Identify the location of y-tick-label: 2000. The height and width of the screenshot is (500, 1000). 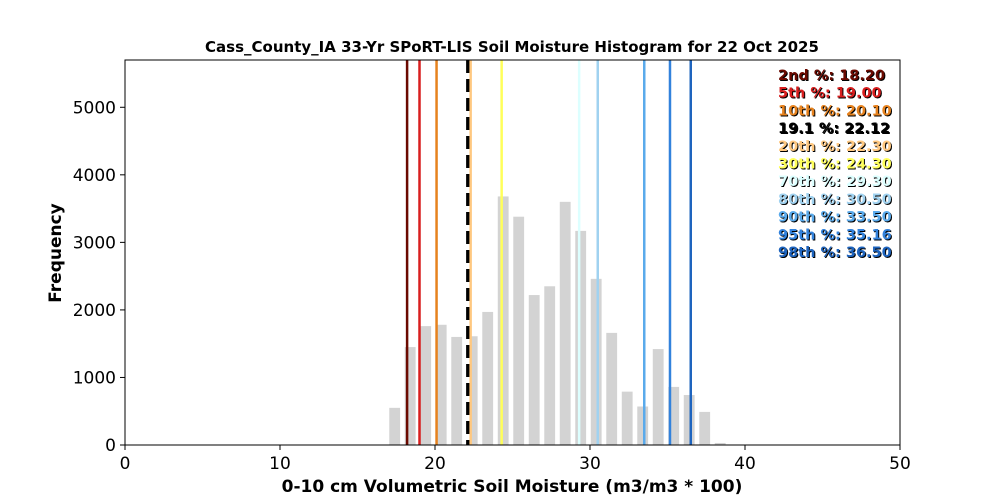
(94, 311).